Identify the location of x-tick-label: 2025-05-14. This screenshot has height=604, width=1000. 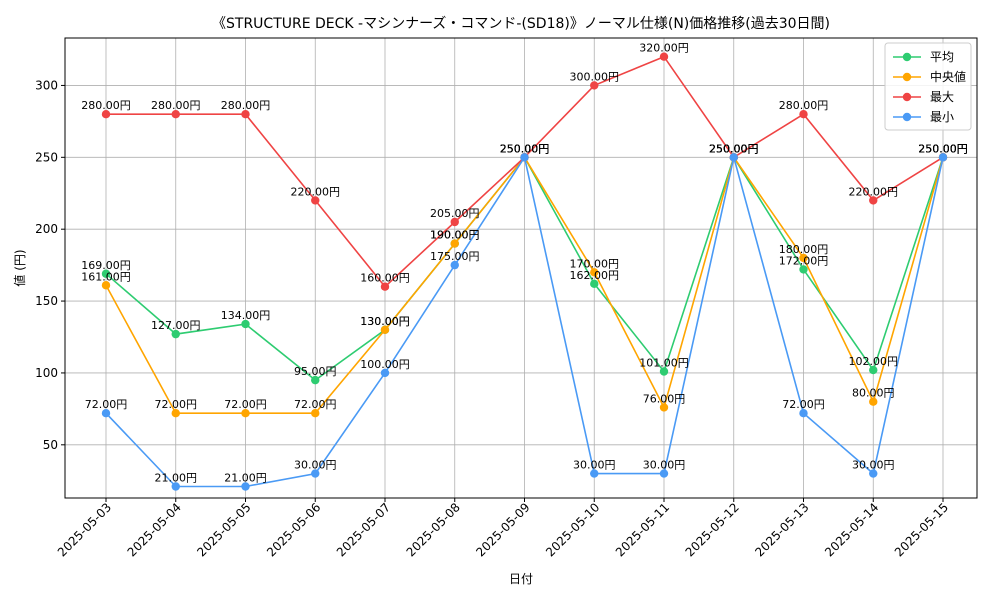
(851, 529).